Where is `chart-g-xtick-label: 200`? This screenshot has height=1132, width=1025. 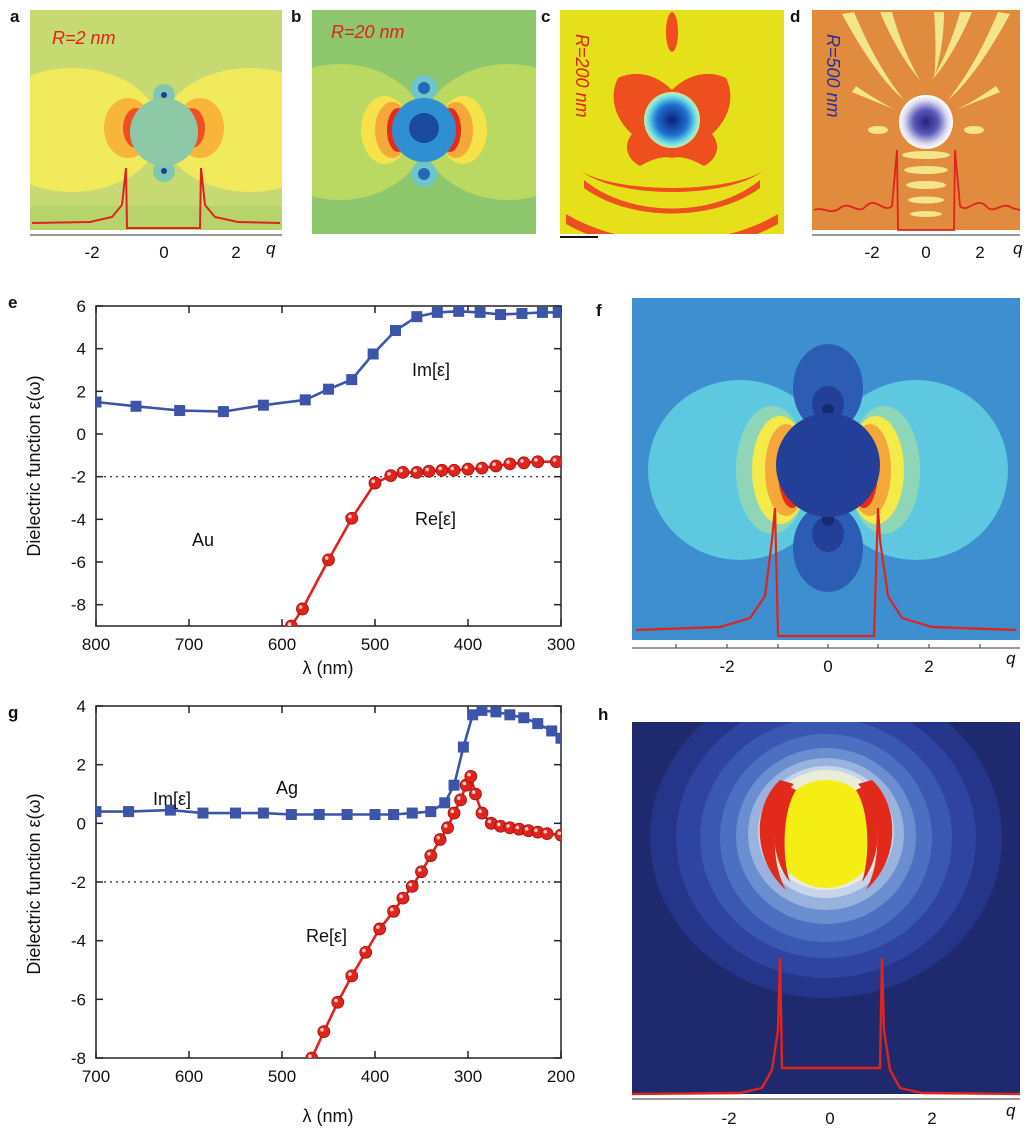
chart-g-xtick-label: 200 is located at coordinates (561, 1076).